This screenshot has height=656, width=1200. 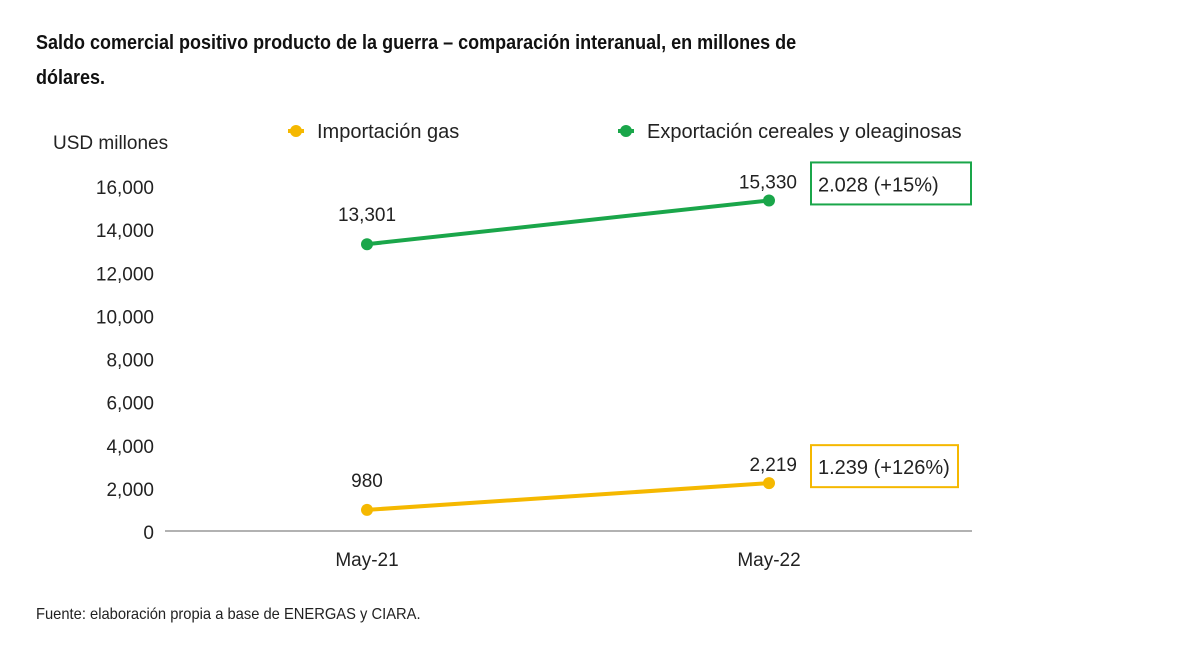 I want to click on x-tick-label: May-22, so click(x=768, y=560).